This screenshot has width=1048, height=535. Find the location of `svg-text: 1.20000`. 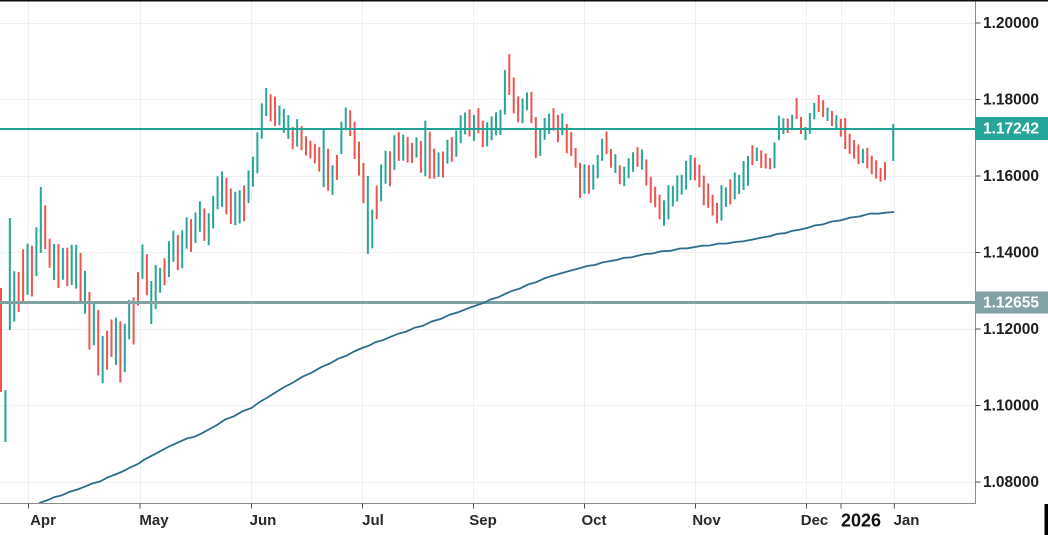

svg-text: 1.20000 is located at coordinates (1011, 23).